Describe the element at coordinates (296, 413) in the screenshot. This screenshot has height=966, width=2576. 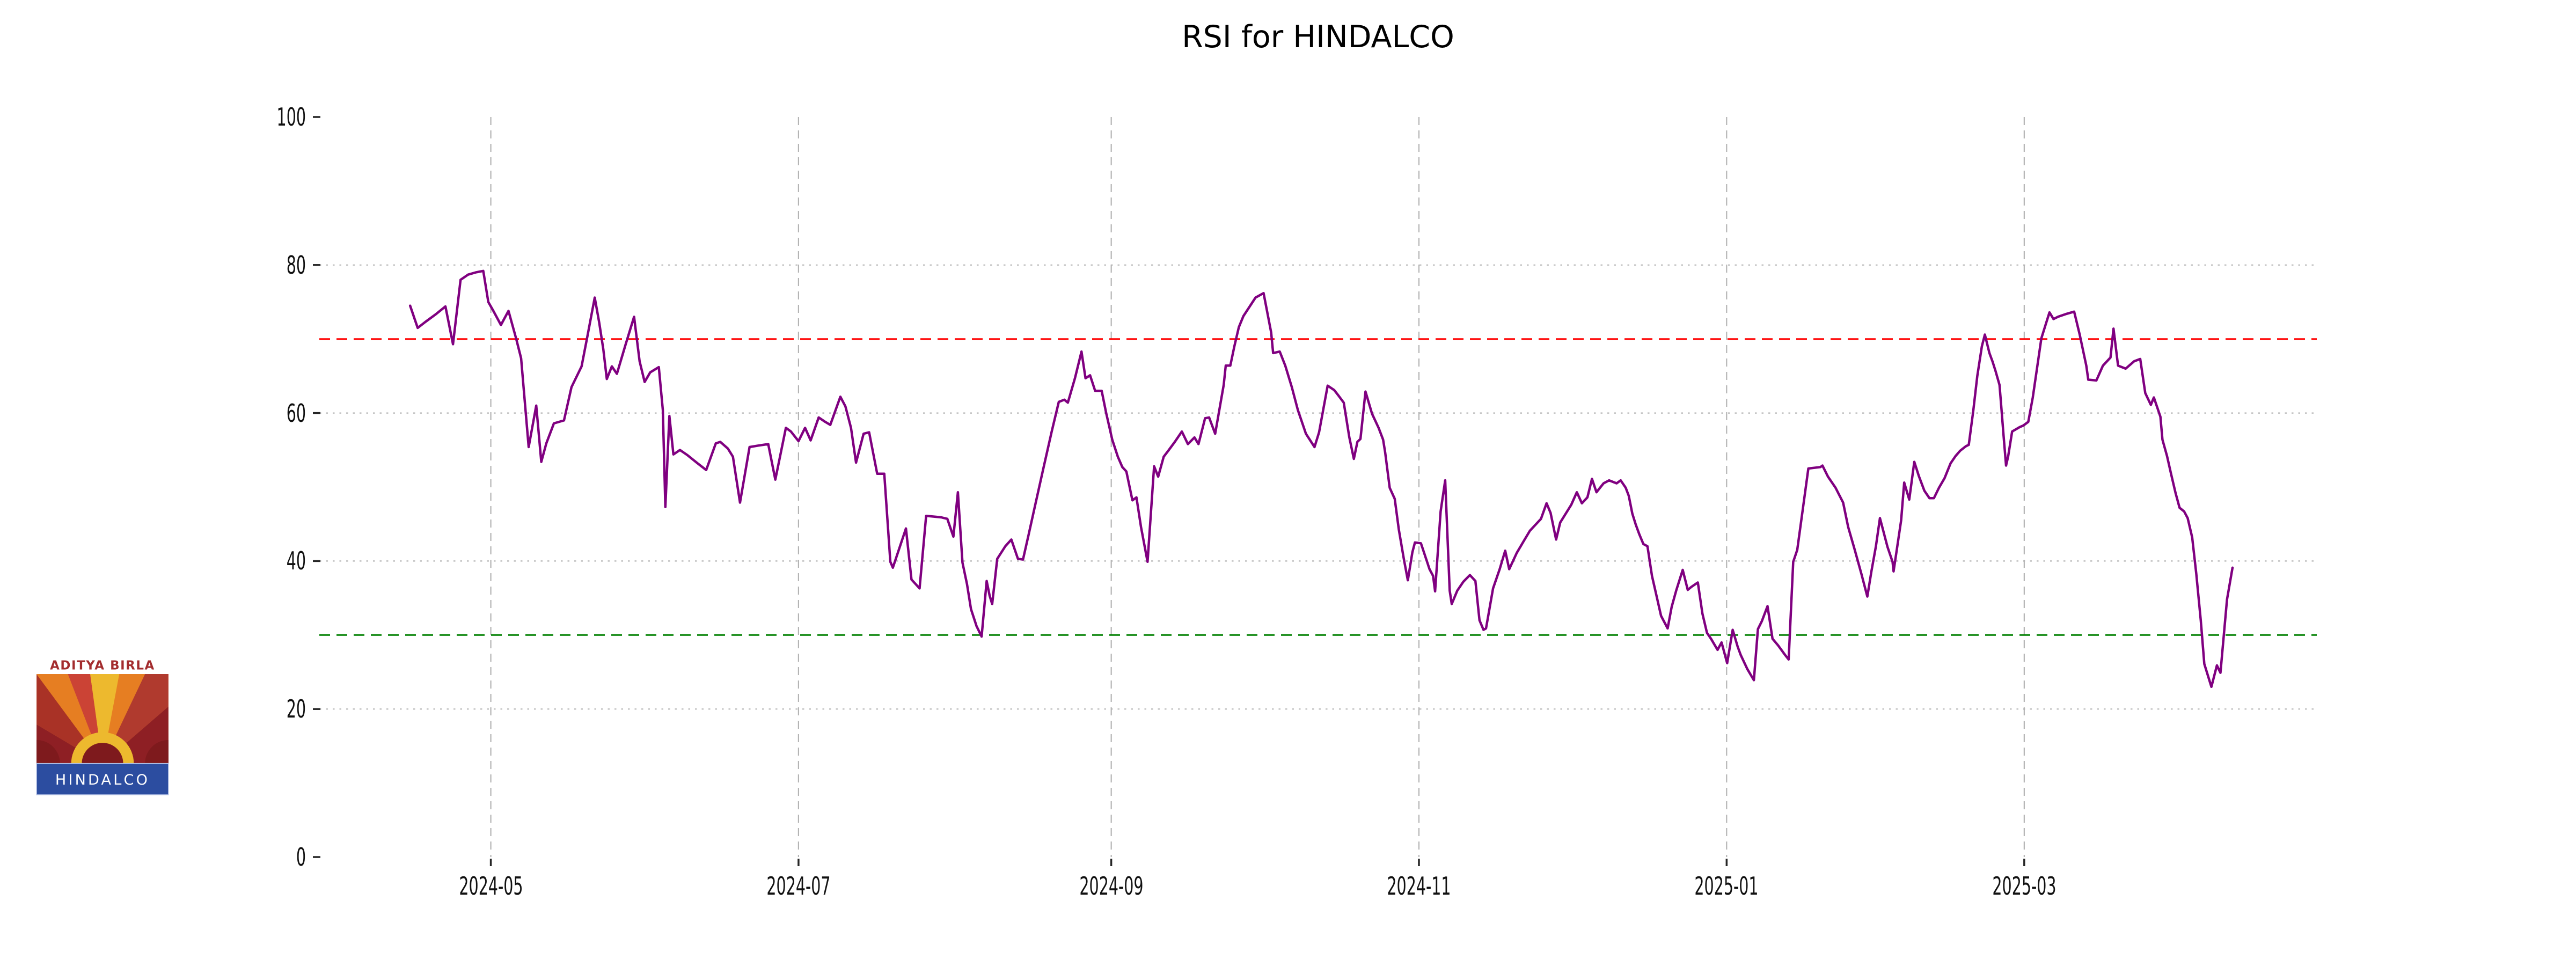
I see `y-tick-label-60: 60` at that location.